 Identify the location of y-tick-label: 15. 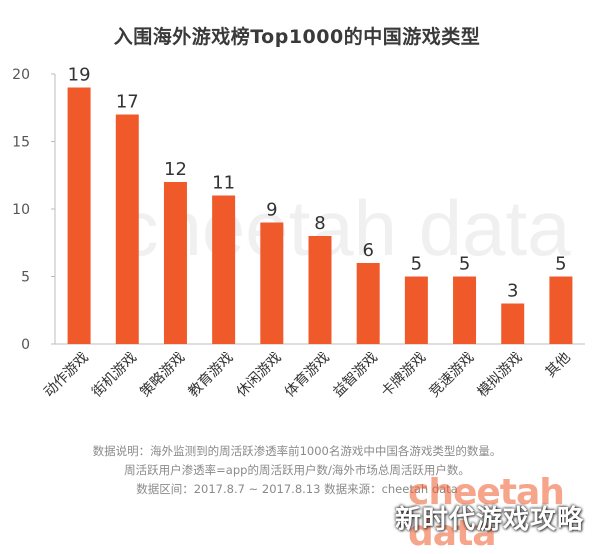
(21, 143).